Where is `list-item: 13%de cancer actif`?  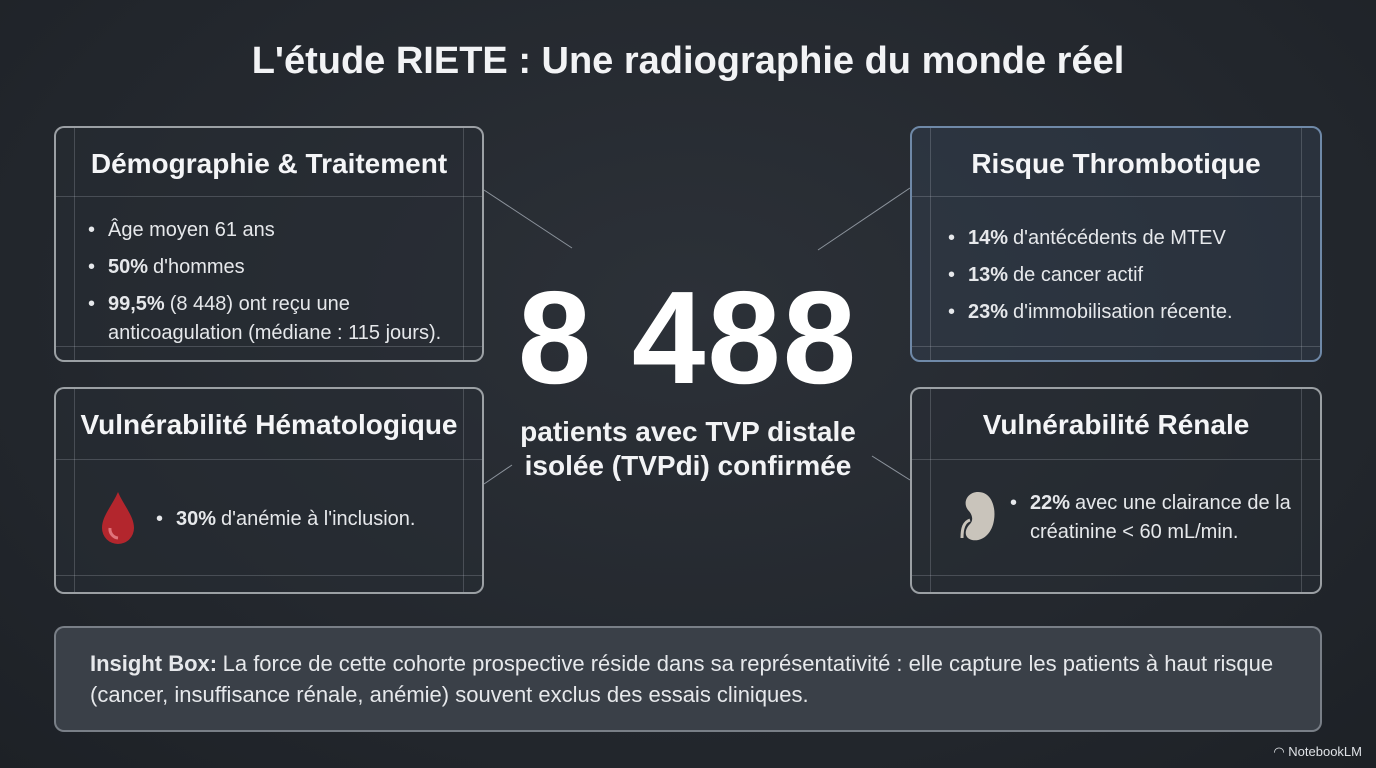 list-item: 13%de cancer actif is located at coordinates (1128, 275).